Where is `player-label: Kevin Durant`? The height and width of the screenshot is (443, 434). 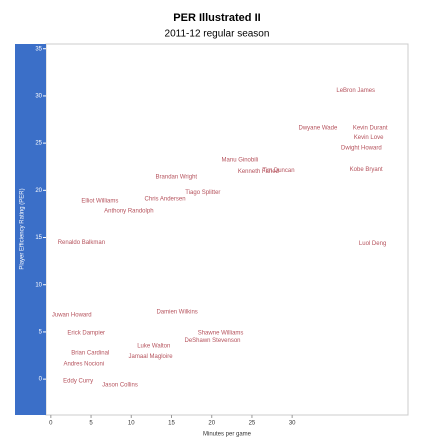
player-label: Kevin Durant is located at coordinates (370, 129).